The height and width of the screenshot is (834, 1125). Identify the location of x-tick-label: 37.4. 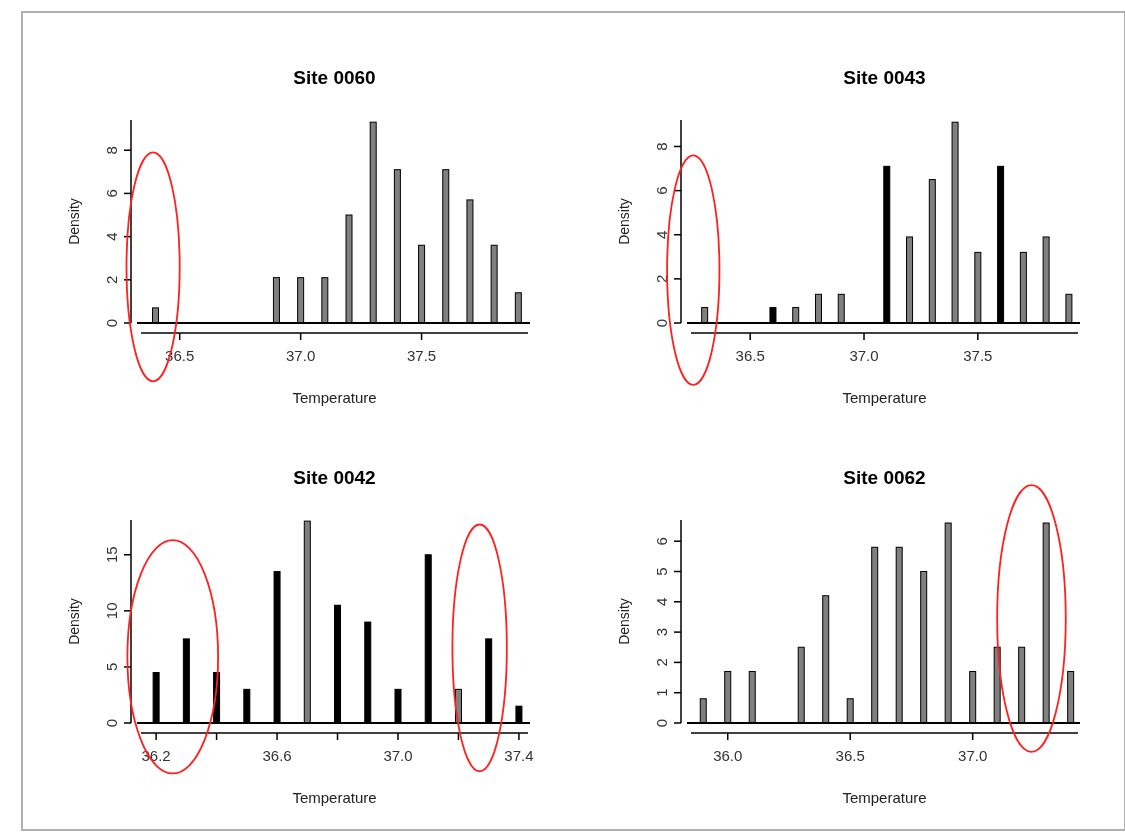
(519, 755).